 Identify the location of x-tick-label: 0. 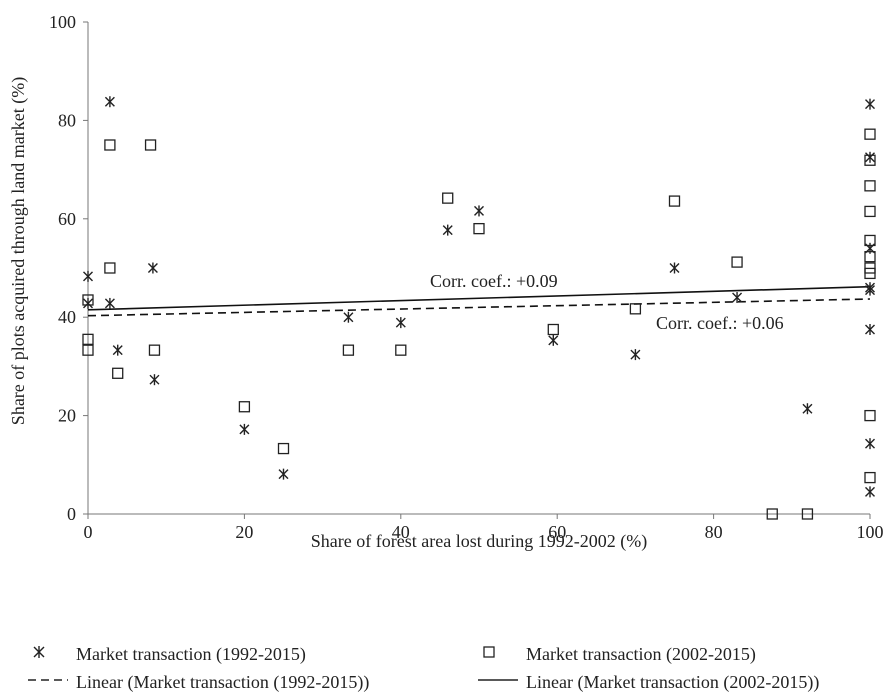
(88, 532).